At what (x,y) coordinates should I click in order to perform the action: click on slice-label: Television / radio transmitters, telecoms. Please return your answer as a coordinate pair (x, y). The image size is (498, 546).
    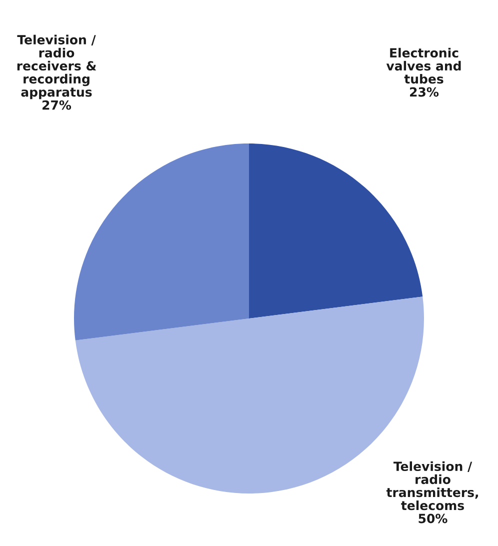
    Looking at the image, I should click on (432, 485).